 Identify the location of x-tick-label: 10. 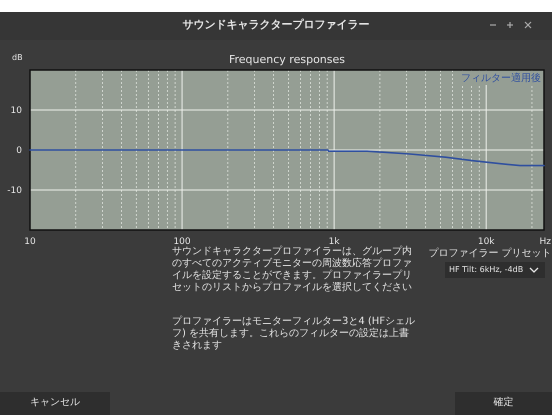
(30, 242).